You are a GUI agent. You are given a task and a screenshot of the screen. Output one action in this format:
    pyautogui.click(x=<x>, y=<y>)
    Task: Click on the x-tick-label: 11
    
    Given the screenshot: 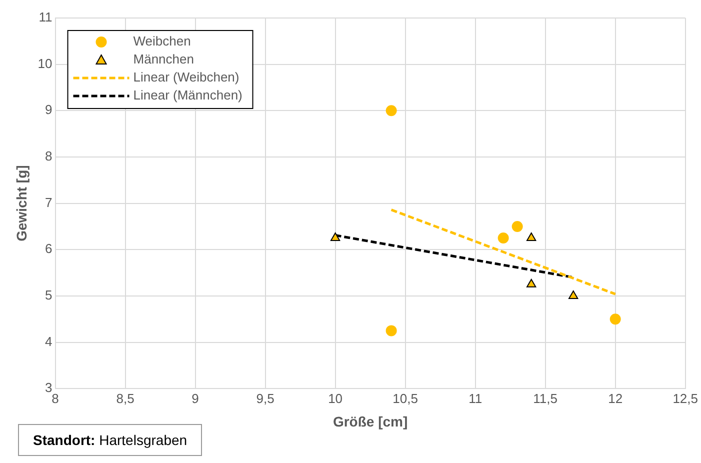 What is the action you would take?
    pyautogui.click(x=475, y=398)
    